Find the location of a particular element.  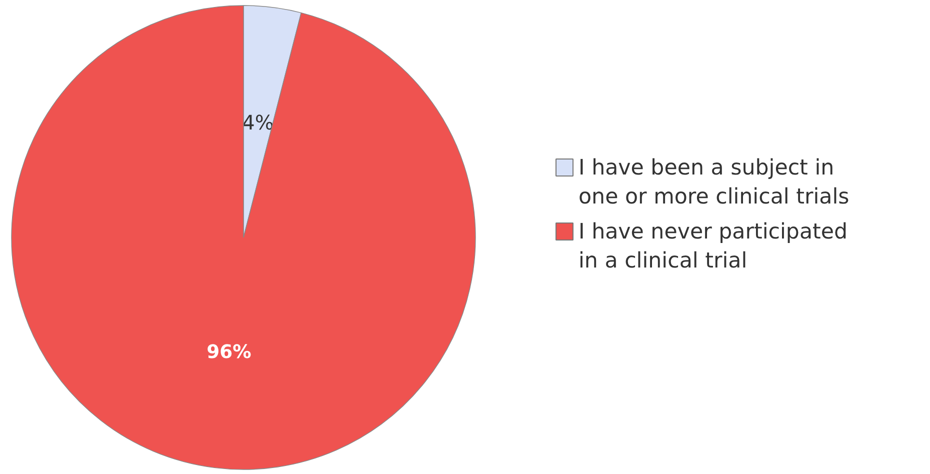

data-label: 96% is located at coordinates (229, 353).